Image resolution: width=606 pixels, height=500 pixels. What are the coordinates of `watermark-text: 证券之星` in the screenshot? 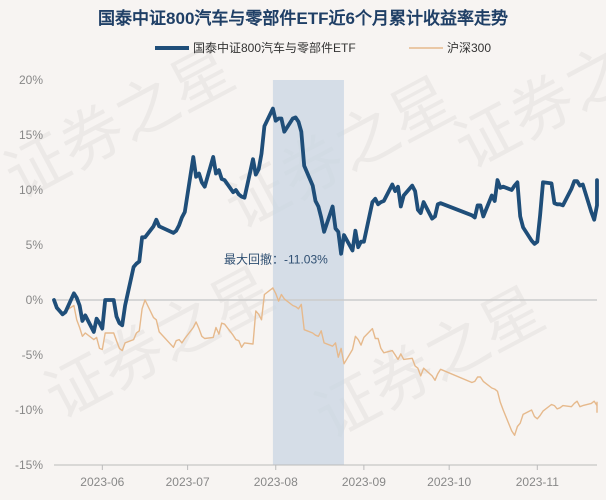 It's located at (524, 92).